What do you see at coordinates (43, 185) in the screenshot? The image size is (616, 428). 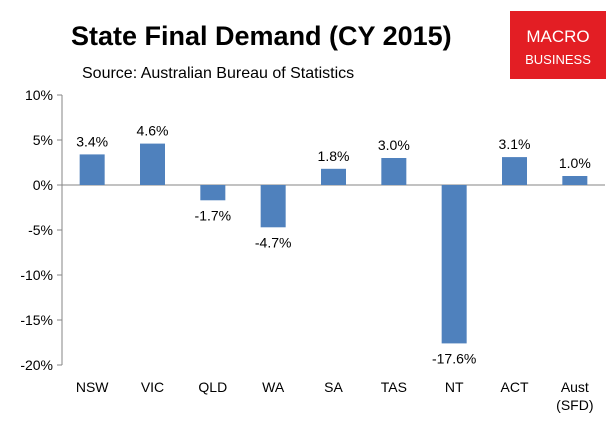 I see `y-tick-label: 0%` at bounding box center [43, 185].